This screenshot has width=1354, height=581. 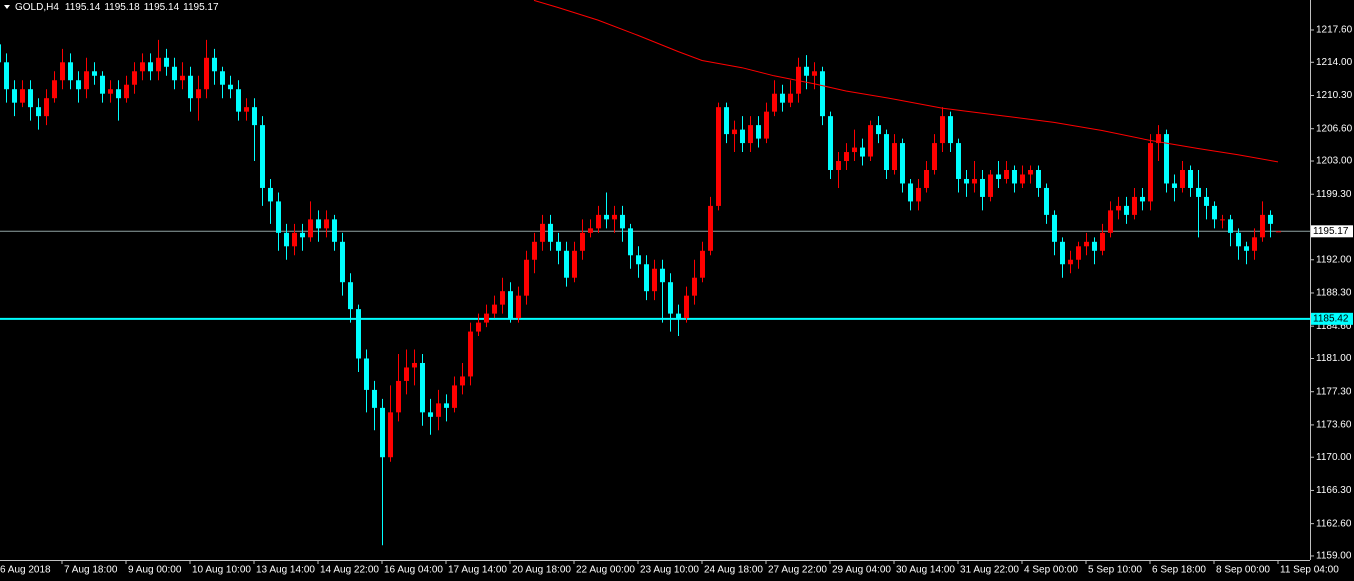 I want to click on y-tick-label: 1173.60, so click(x=1334, y=425).